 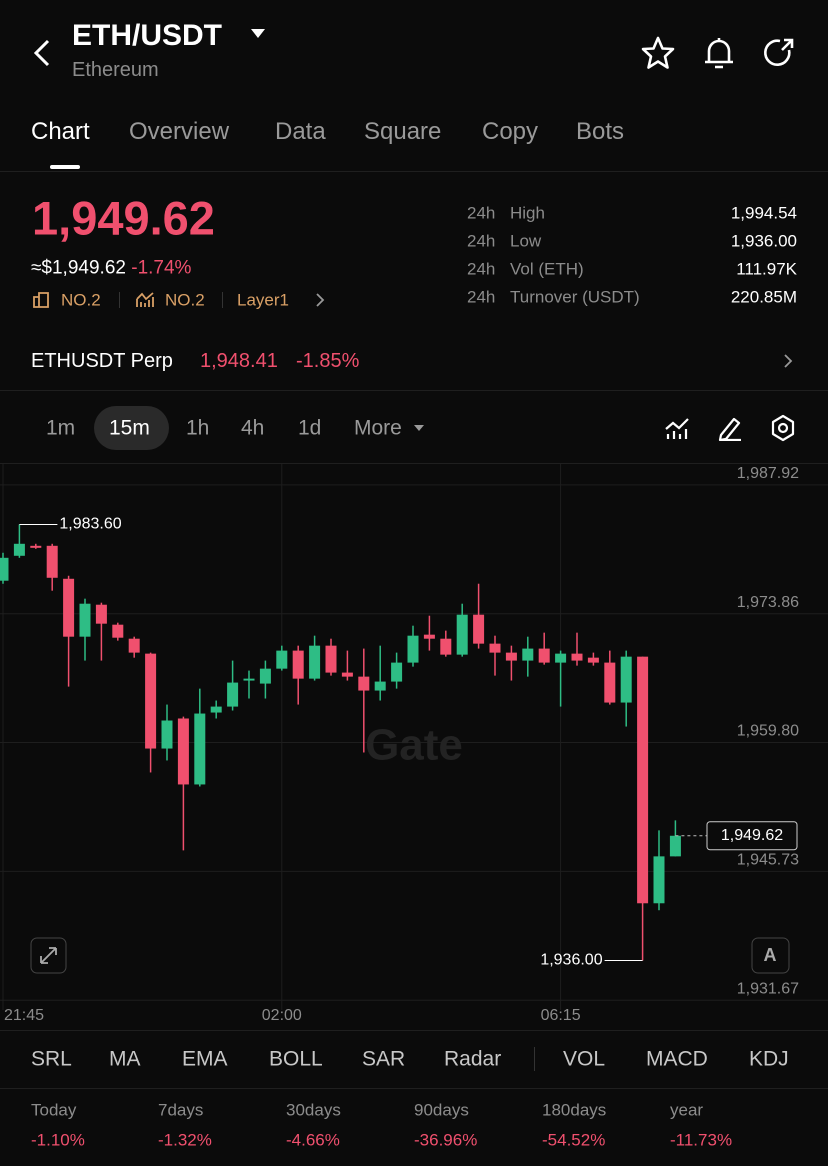 I want to click on back-button, so click(x=42, y=53).